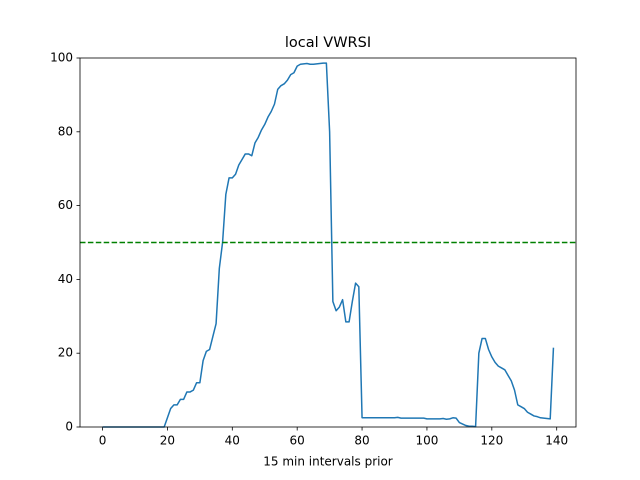 The height and width of the screenshot is (480, 640). I want to click on x-tick-label: 80, so click(361, 441).